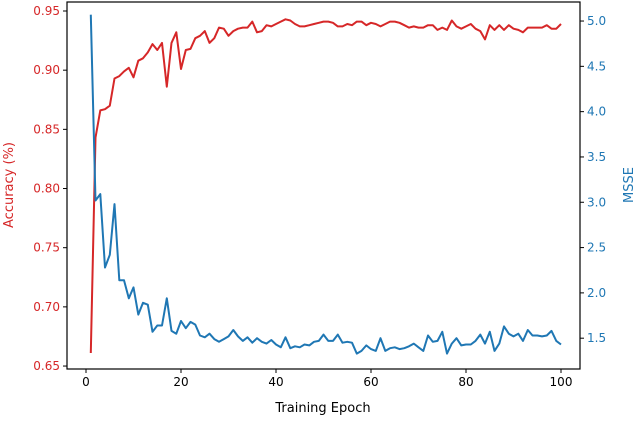  I want to click on y-left-tick-label: 0.85, so click(46, 129).